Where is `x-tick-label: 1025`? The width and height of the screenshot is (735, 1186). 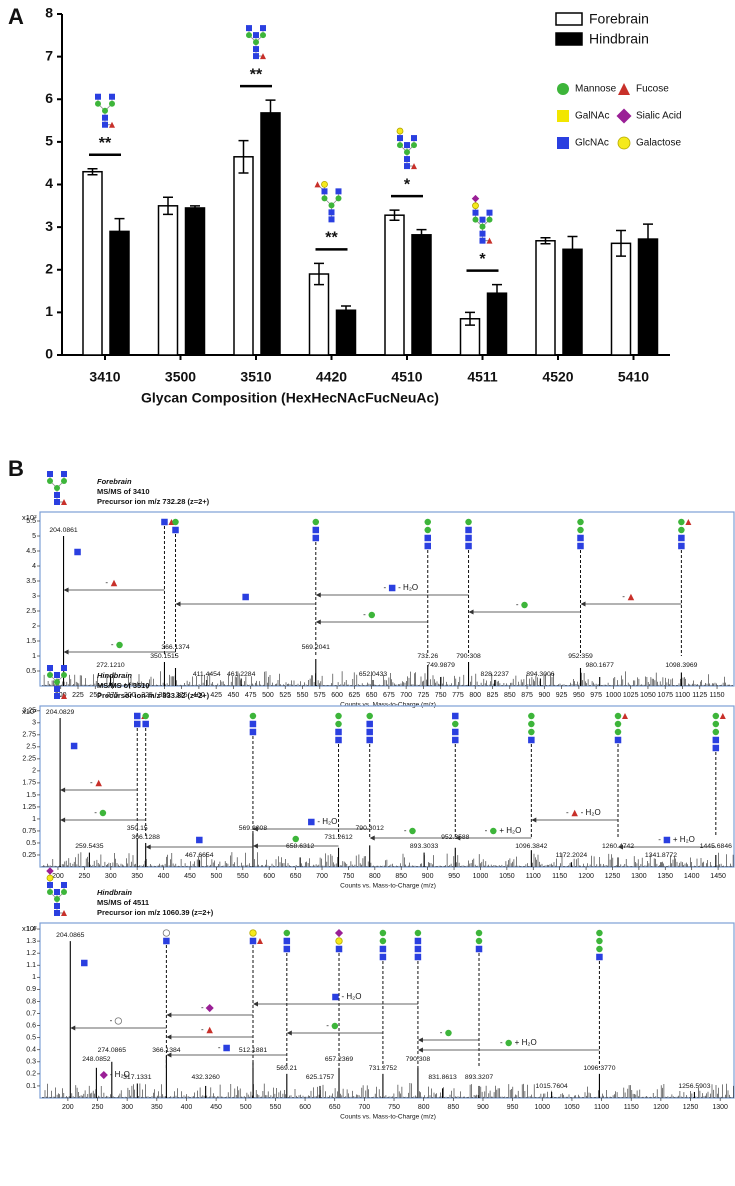 x-tick-label: 1025 is located at coordinates (631, 695).